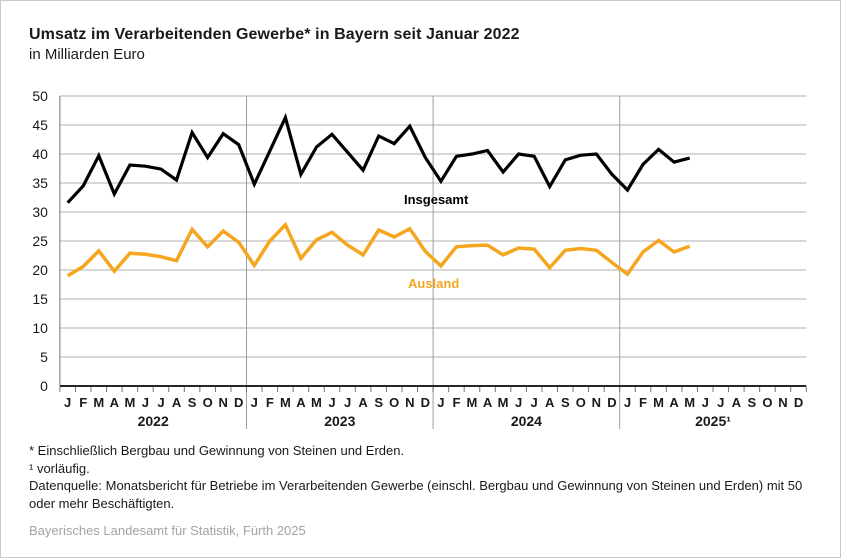 The image size is (841, 558). Describe the element at coordinates (378, 158) in the screenshot. I see `series-line-insgesamt` at that location.